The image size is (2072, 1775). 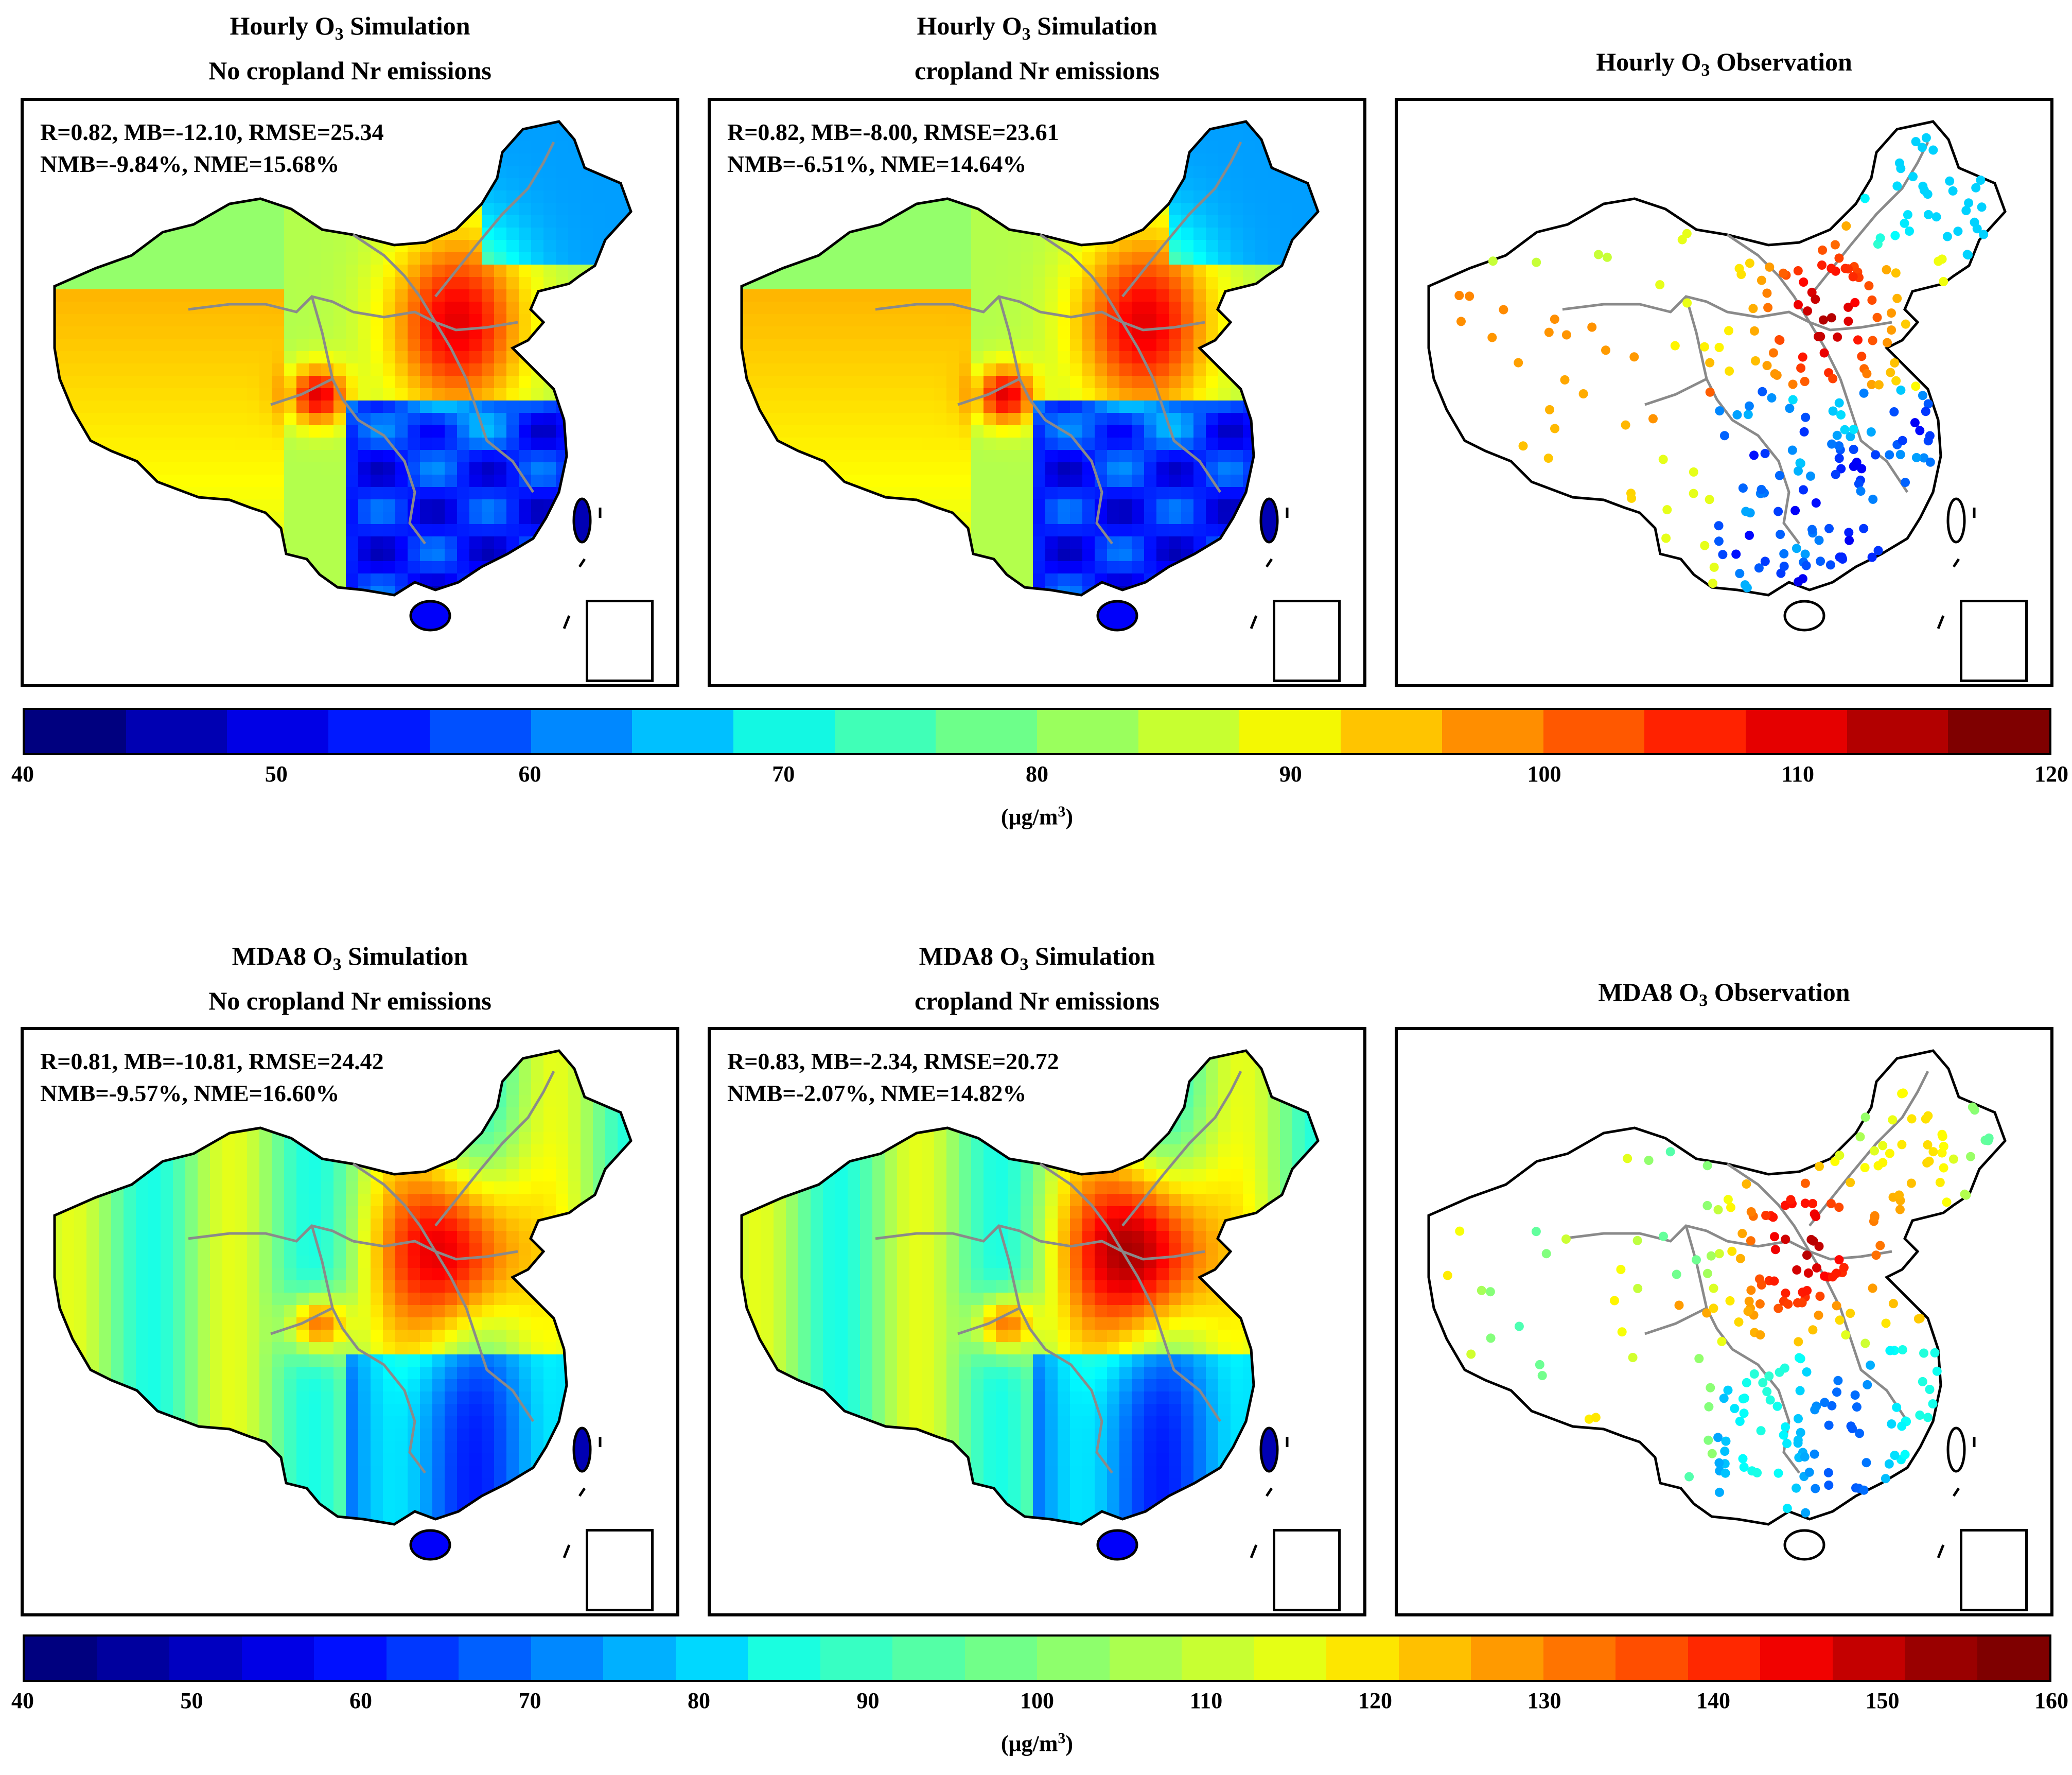 What do you see at coordinates (868, 1700) in the screenshot?
I see `colorbar-tick-label: 90` at bounding box center [868, 1700].